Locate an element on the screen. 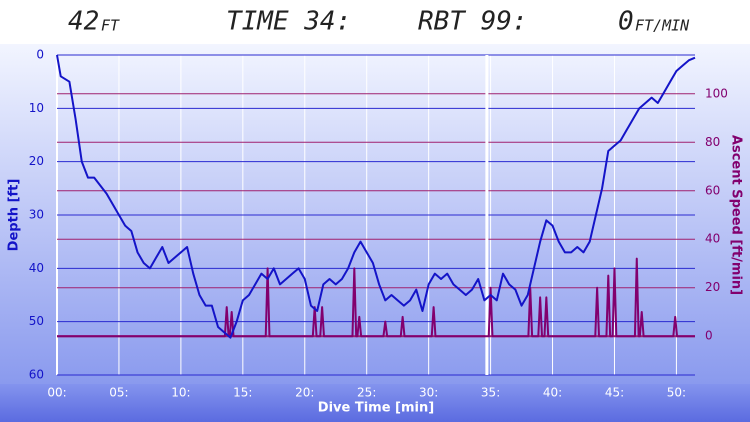  y-tick-label: 40 is located at coordinates (36, 268).